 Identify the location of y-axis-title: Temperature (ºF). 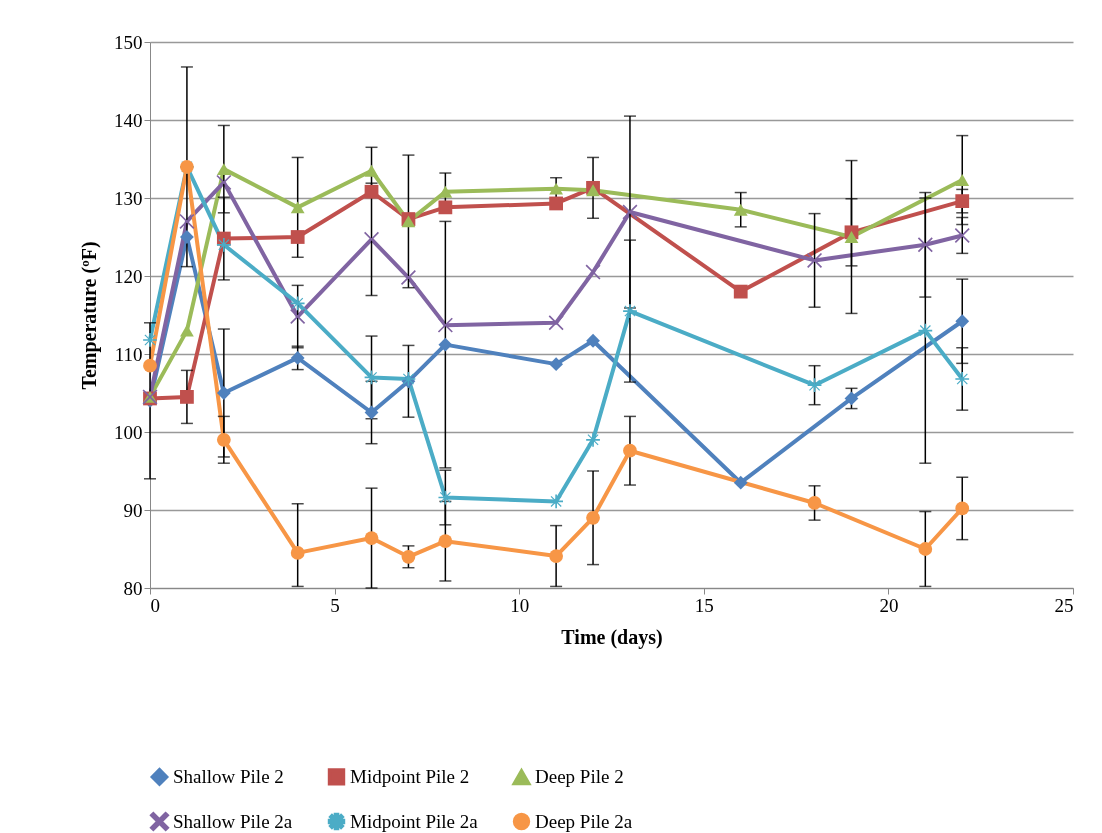
(89, 315).